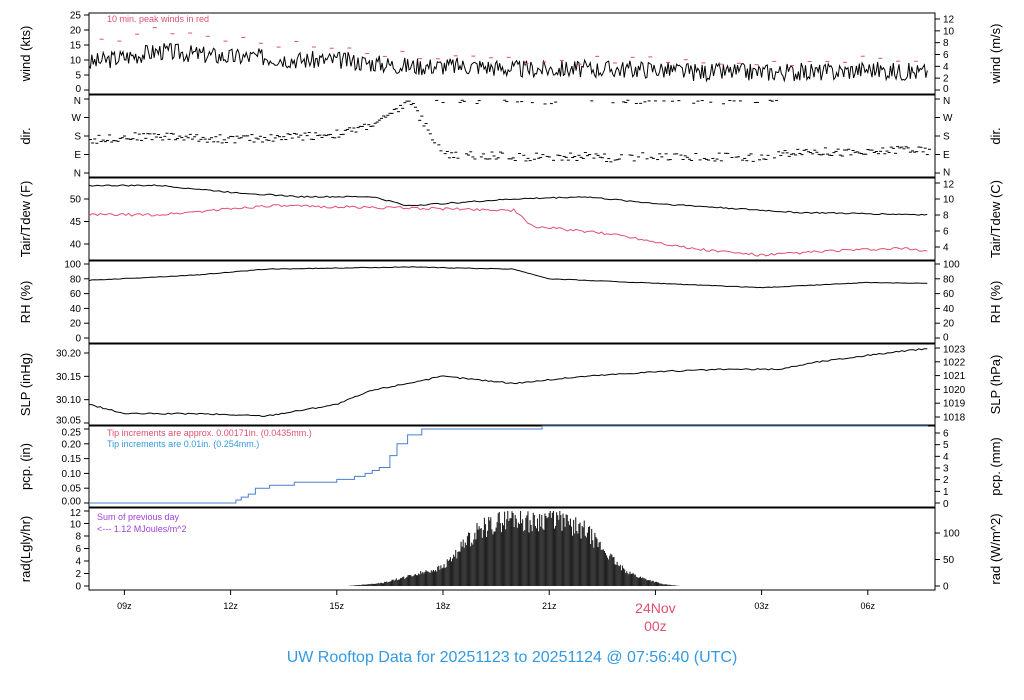 The height and width of the screenshot is (700, 1024). I want to click on right-y-tick-label: 8, so click(946, 216).